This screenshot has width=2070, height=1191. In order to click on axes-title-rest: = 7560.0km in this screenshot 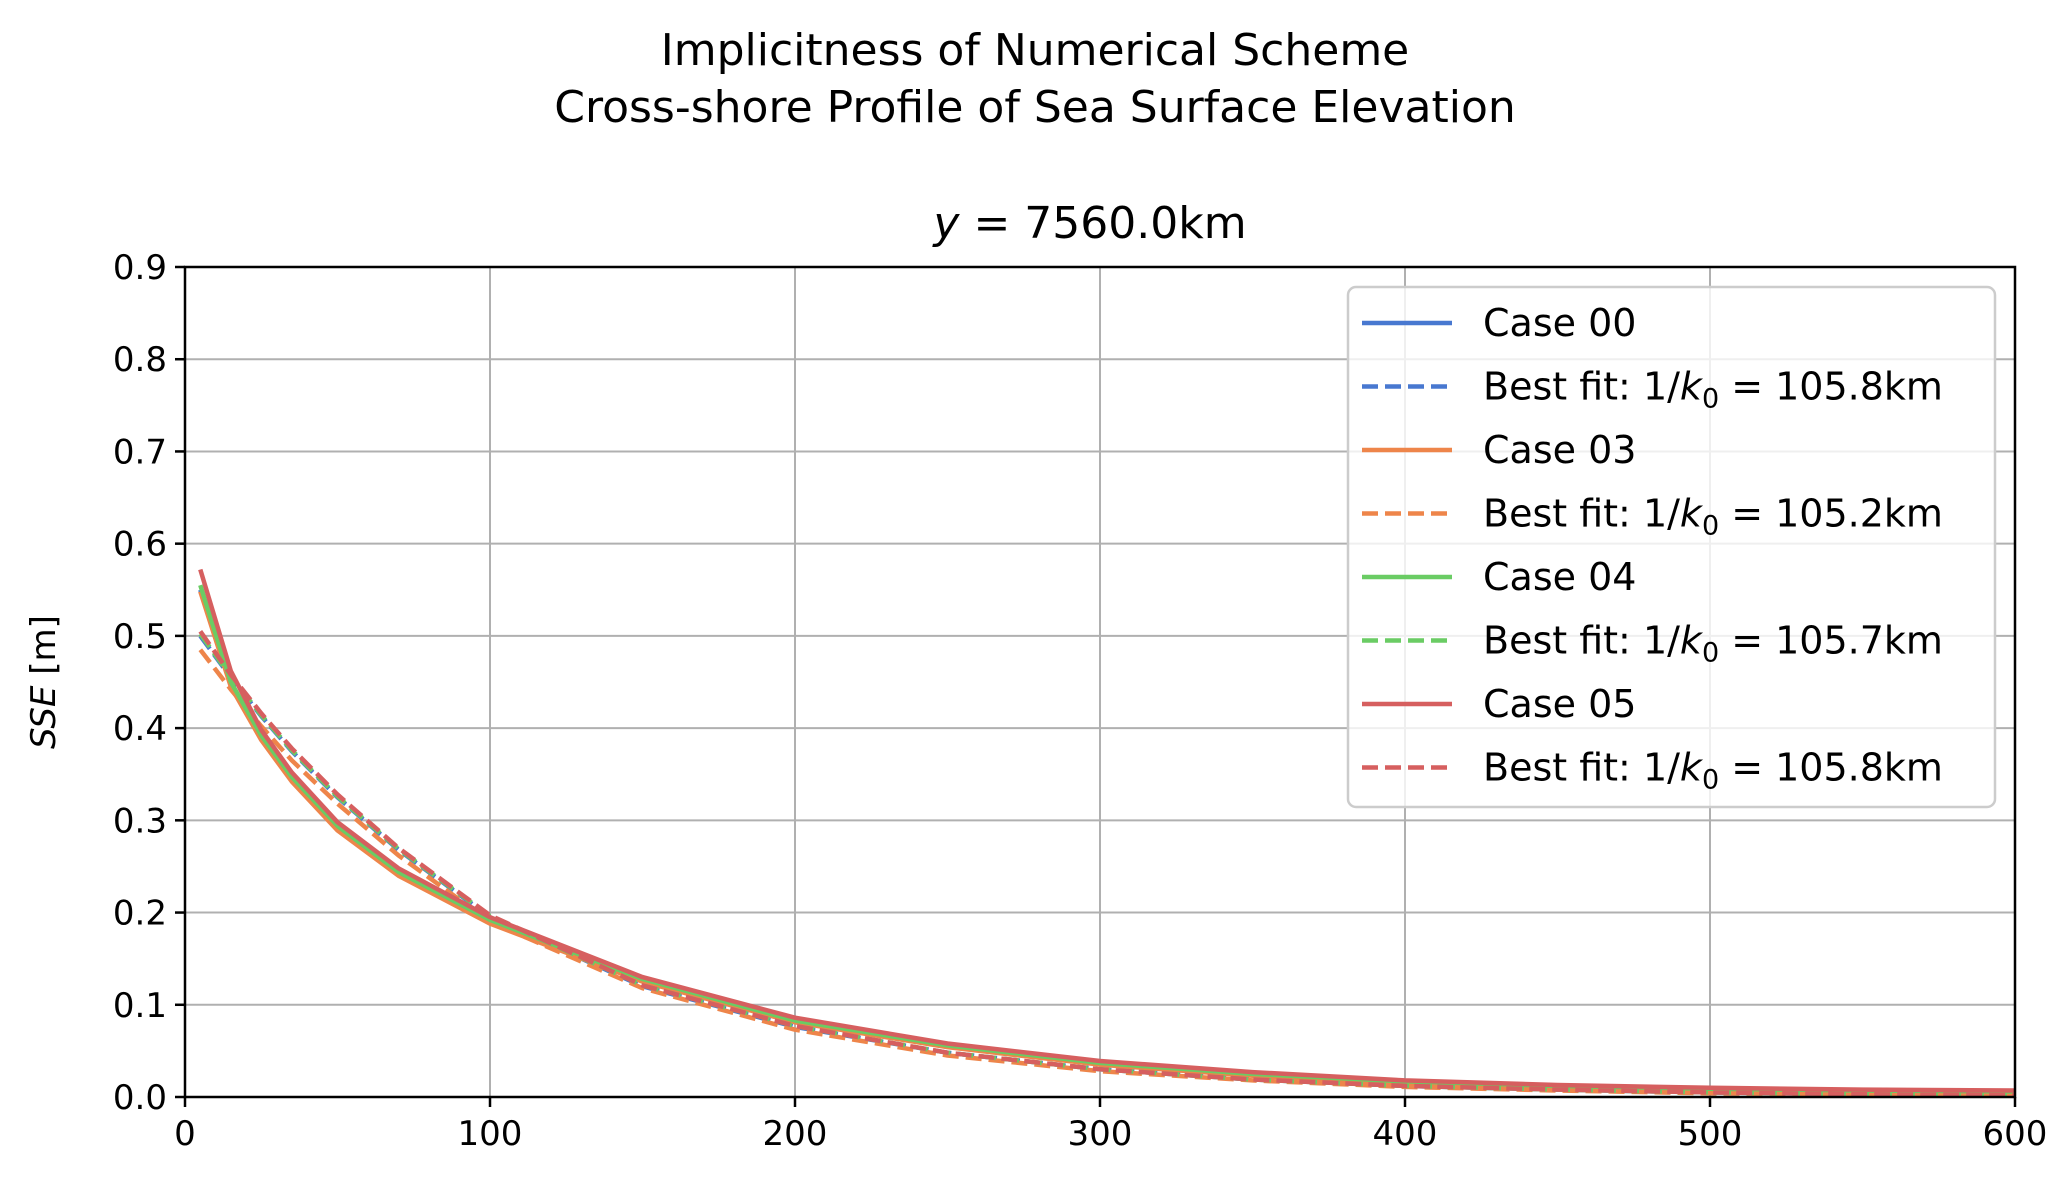, I will do `click(1102, 223)`.